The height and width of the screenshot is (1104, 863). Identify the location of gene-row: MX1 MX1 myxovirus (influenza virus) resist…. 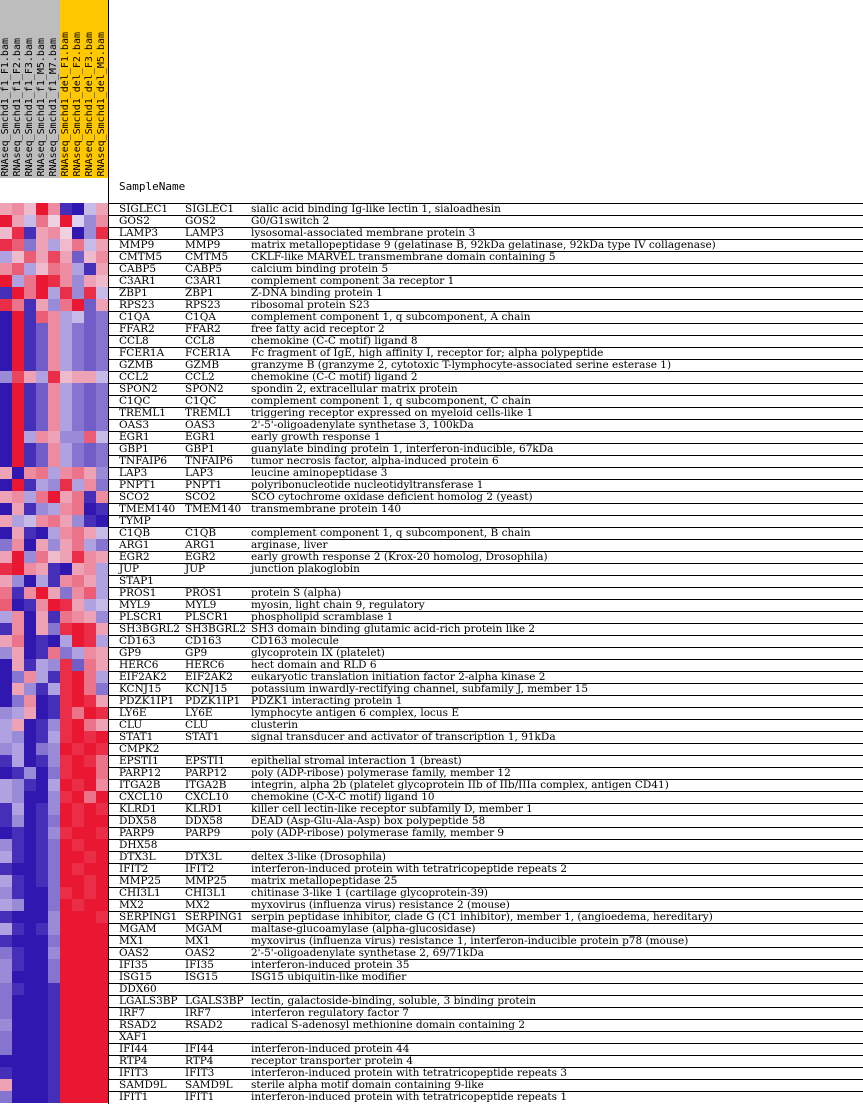
(485, 941).